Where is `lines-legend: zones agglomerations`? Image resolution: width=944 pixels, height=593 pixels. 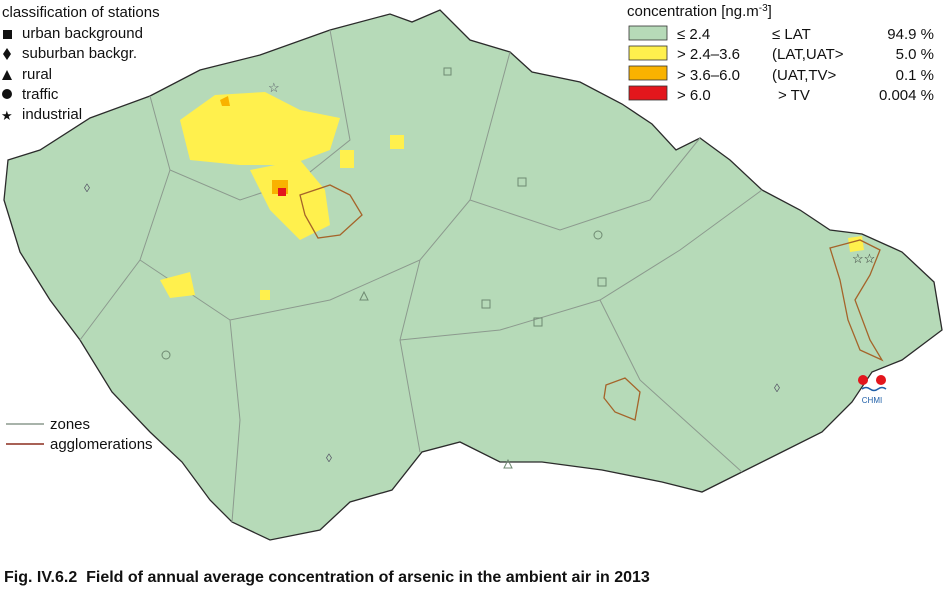 lines-legend: zones agglomerations is located at coordinates (79, 434).